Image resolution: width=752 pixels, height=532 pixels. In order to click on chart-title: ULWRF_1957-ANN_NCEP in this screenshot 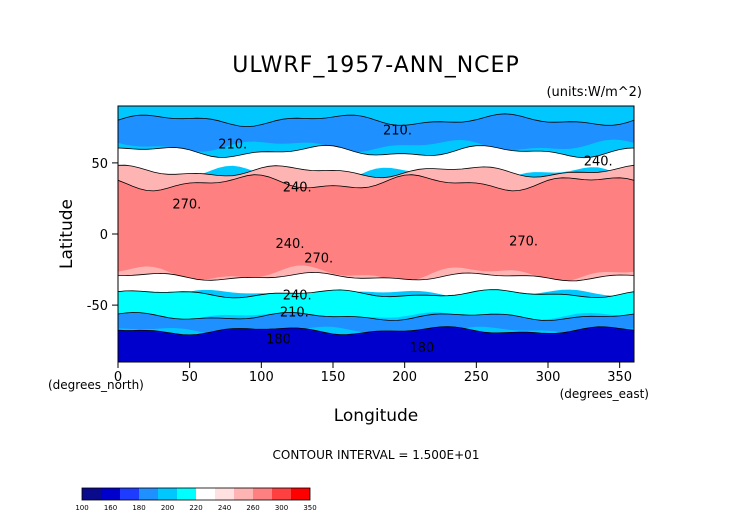, I will do `click(375, 65)`.